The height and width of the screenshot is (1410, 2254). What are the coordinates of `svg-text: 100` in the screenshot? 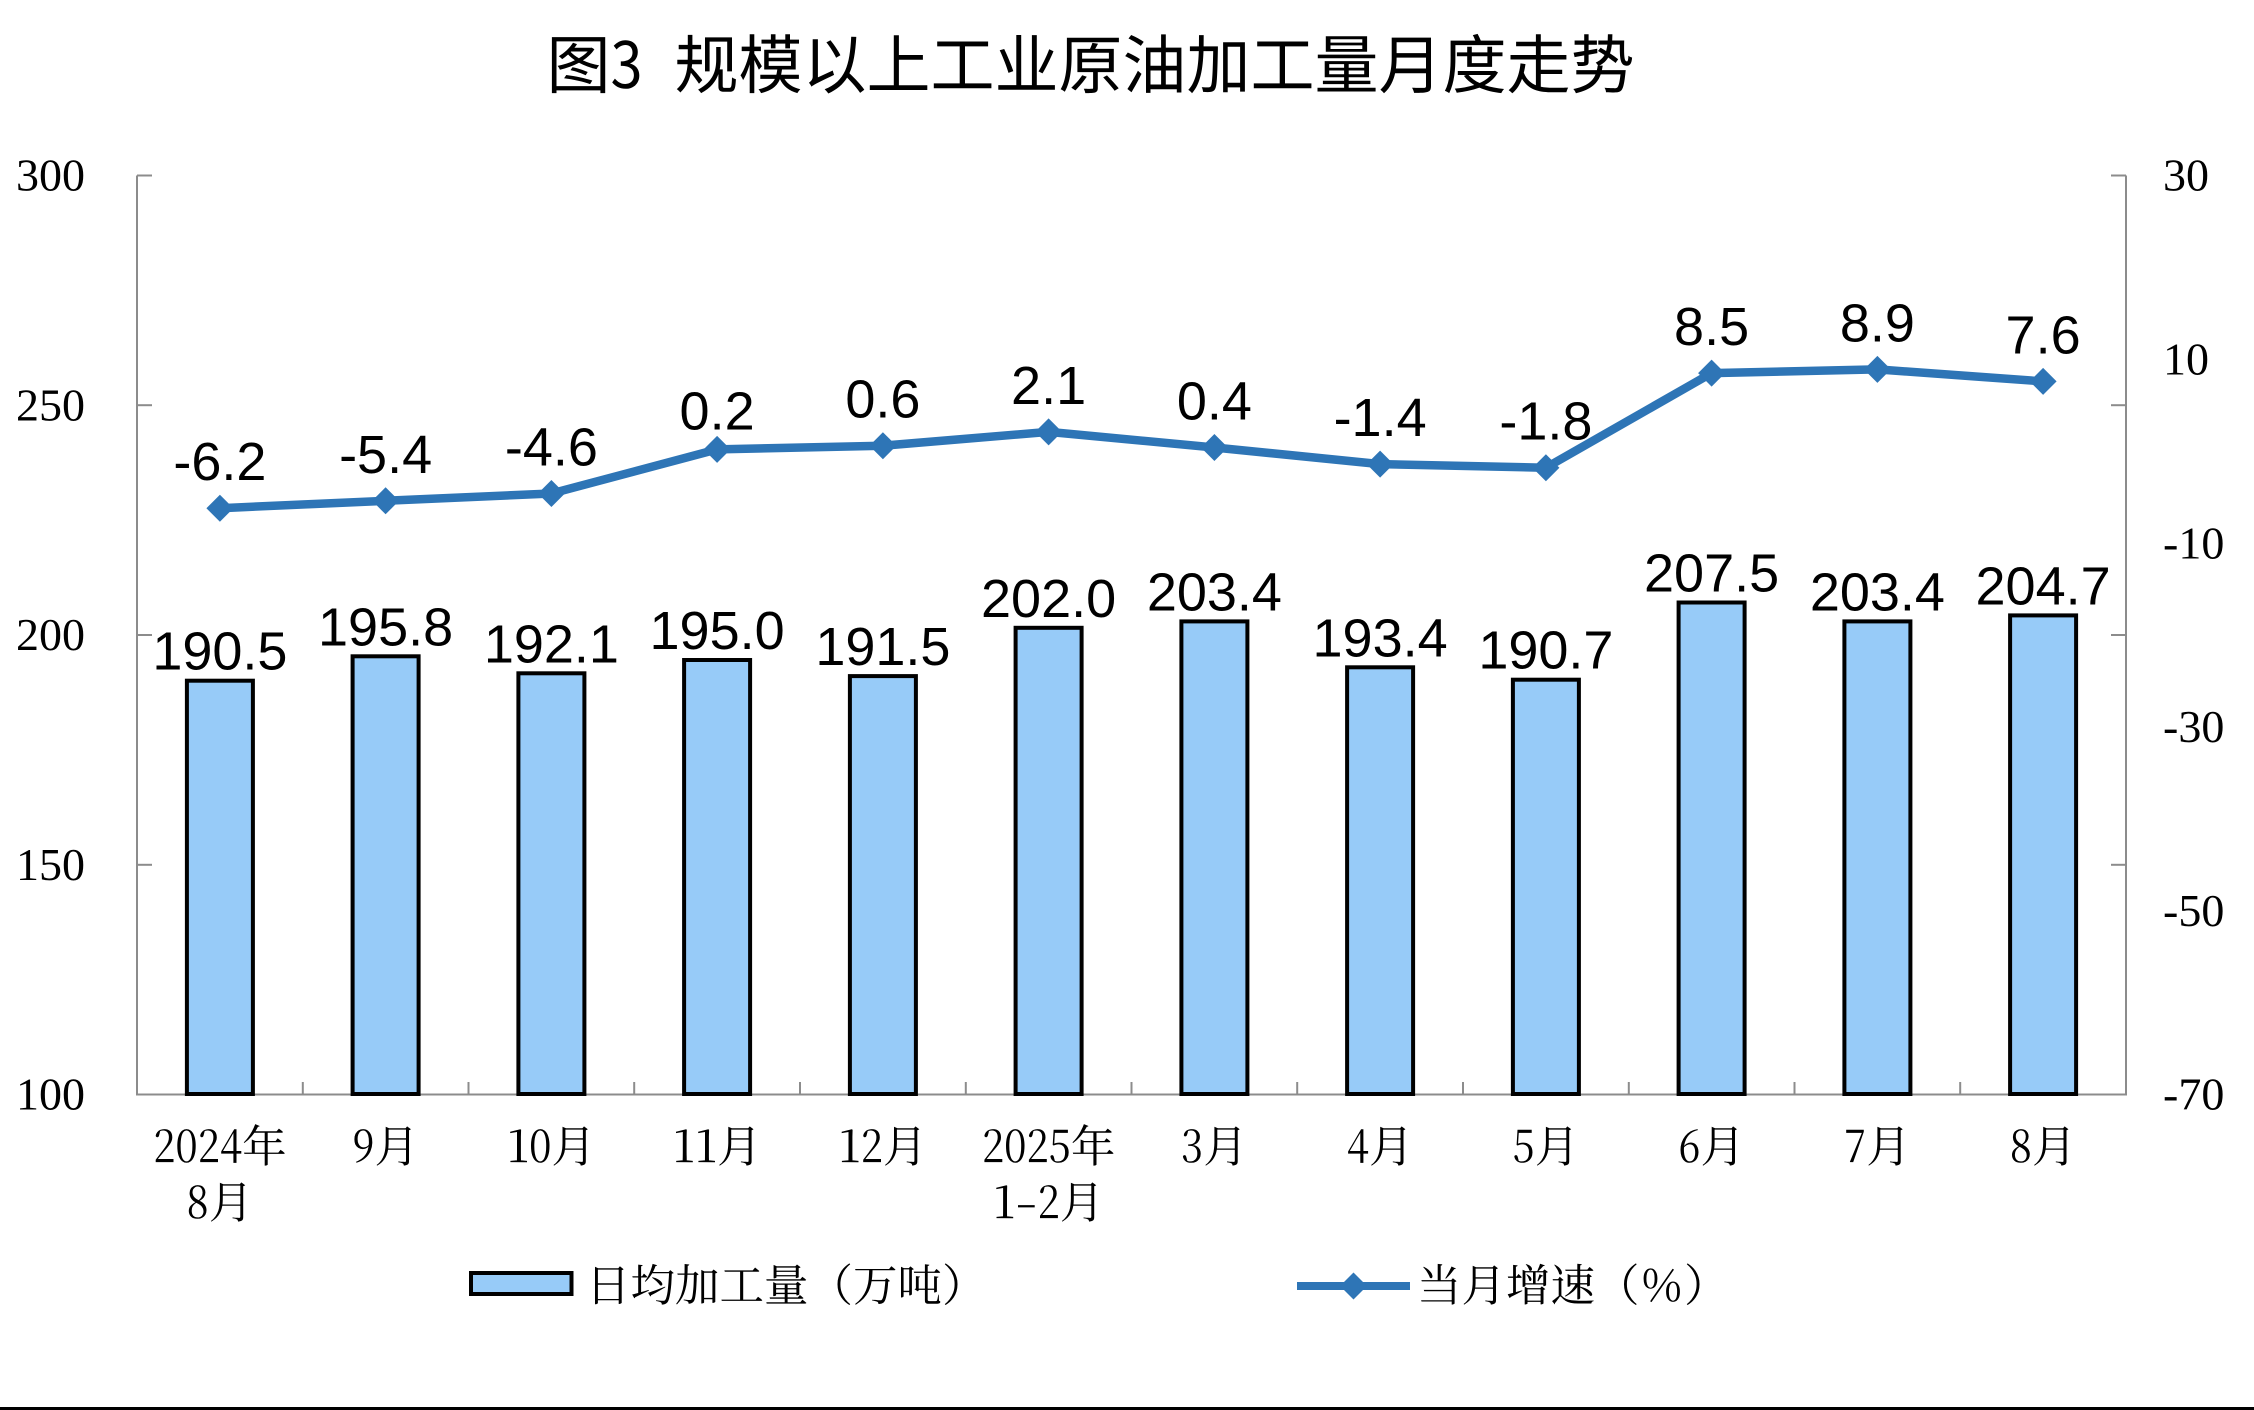 It's located at (50, 1094).